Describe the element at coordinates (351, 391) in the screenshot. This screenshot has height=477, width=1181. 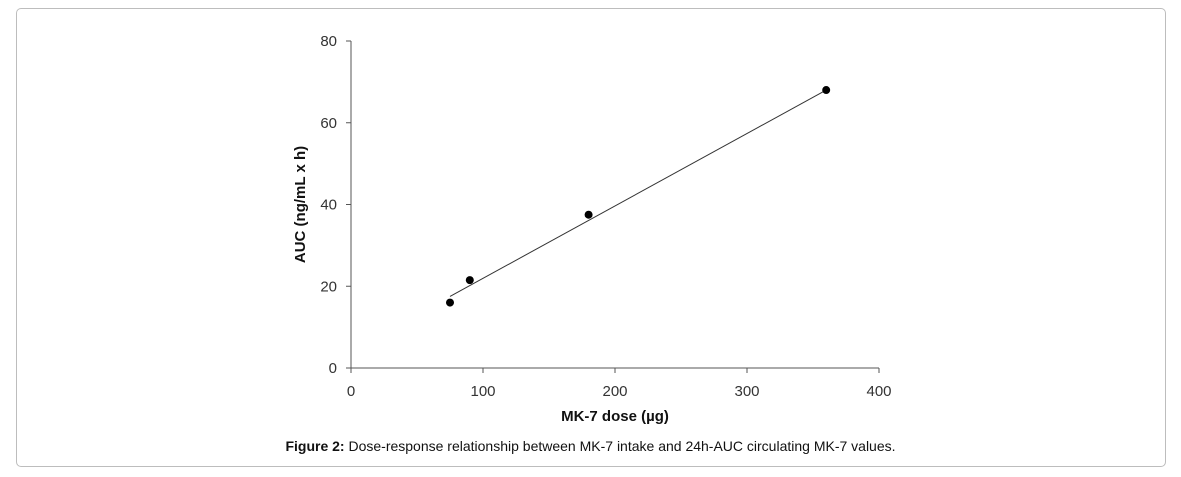
I see `x-tick-label: 0` at that location.